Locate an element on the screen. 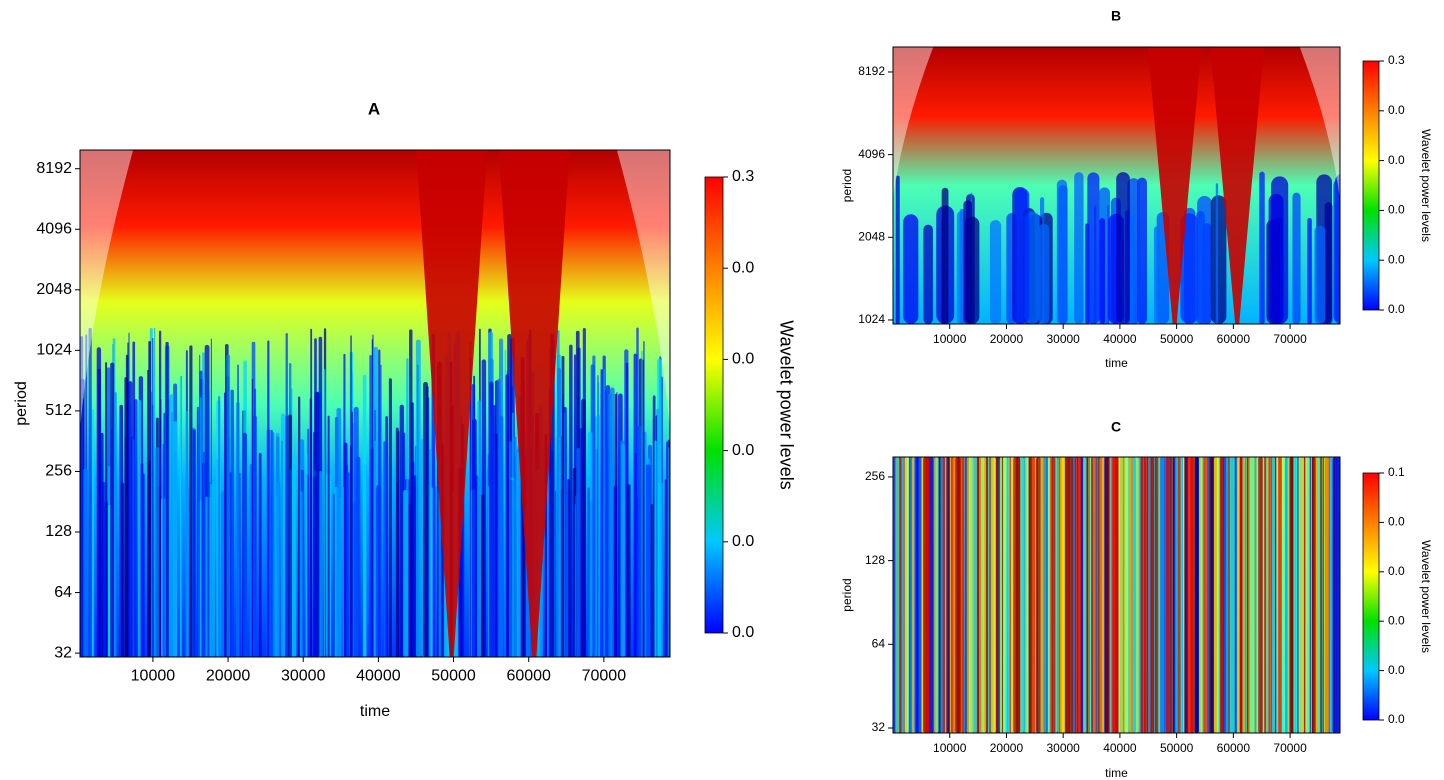 This screenshot has width=1444, height=780. y-tick-label: 512 is located at coordinates (58, 410).